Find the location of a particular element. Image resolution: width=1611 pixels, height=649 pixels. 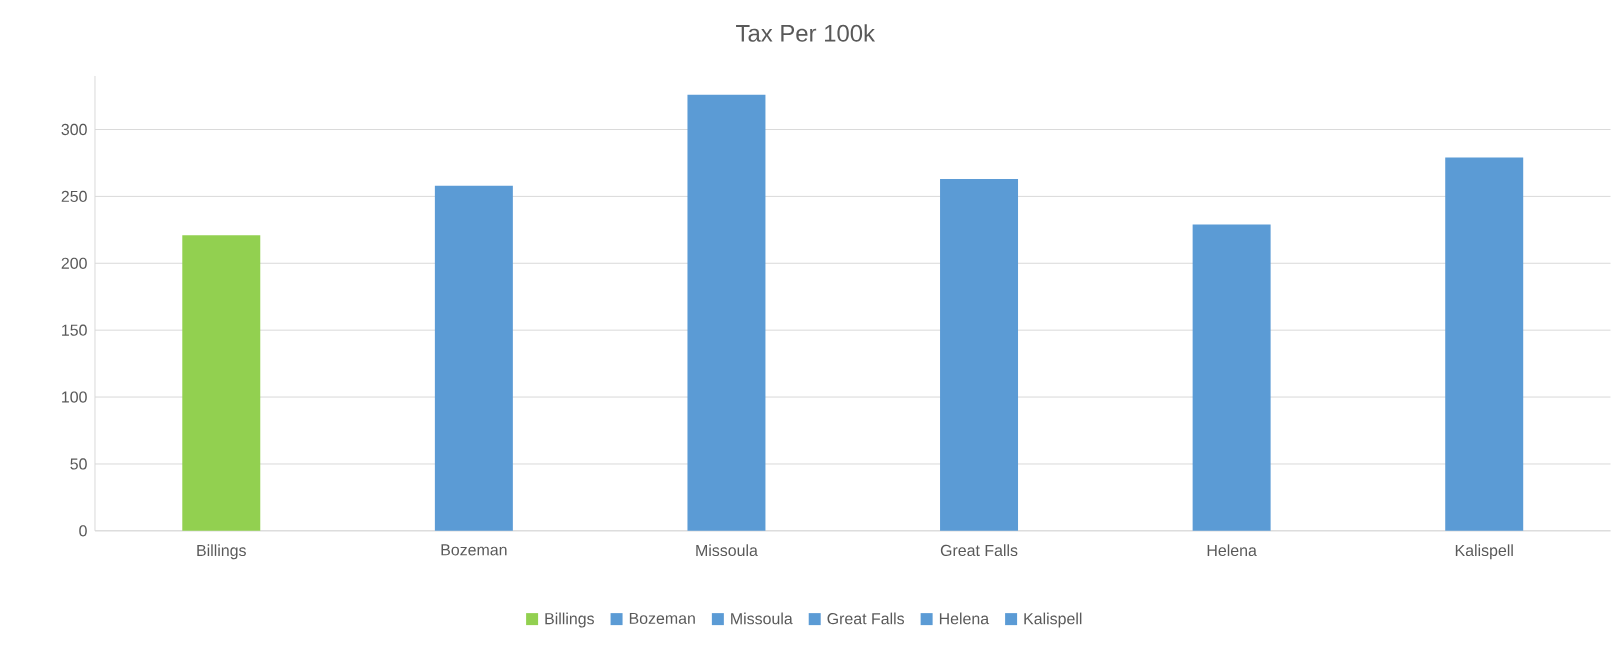

chart-title: Tax Per 100k is located at coordinates (806, 33).